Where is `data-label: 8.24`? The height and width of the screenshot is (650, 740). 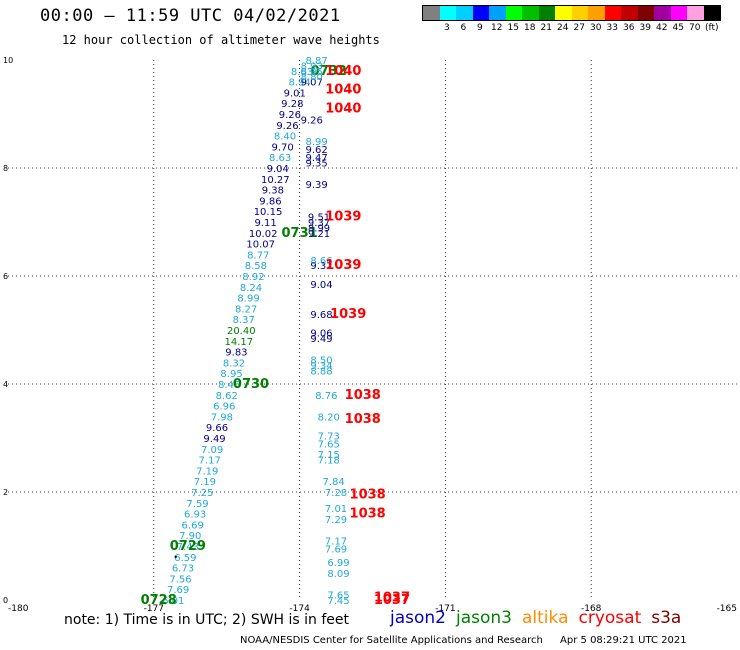
data-label: 8.24 is located at coordinates (251, 288).